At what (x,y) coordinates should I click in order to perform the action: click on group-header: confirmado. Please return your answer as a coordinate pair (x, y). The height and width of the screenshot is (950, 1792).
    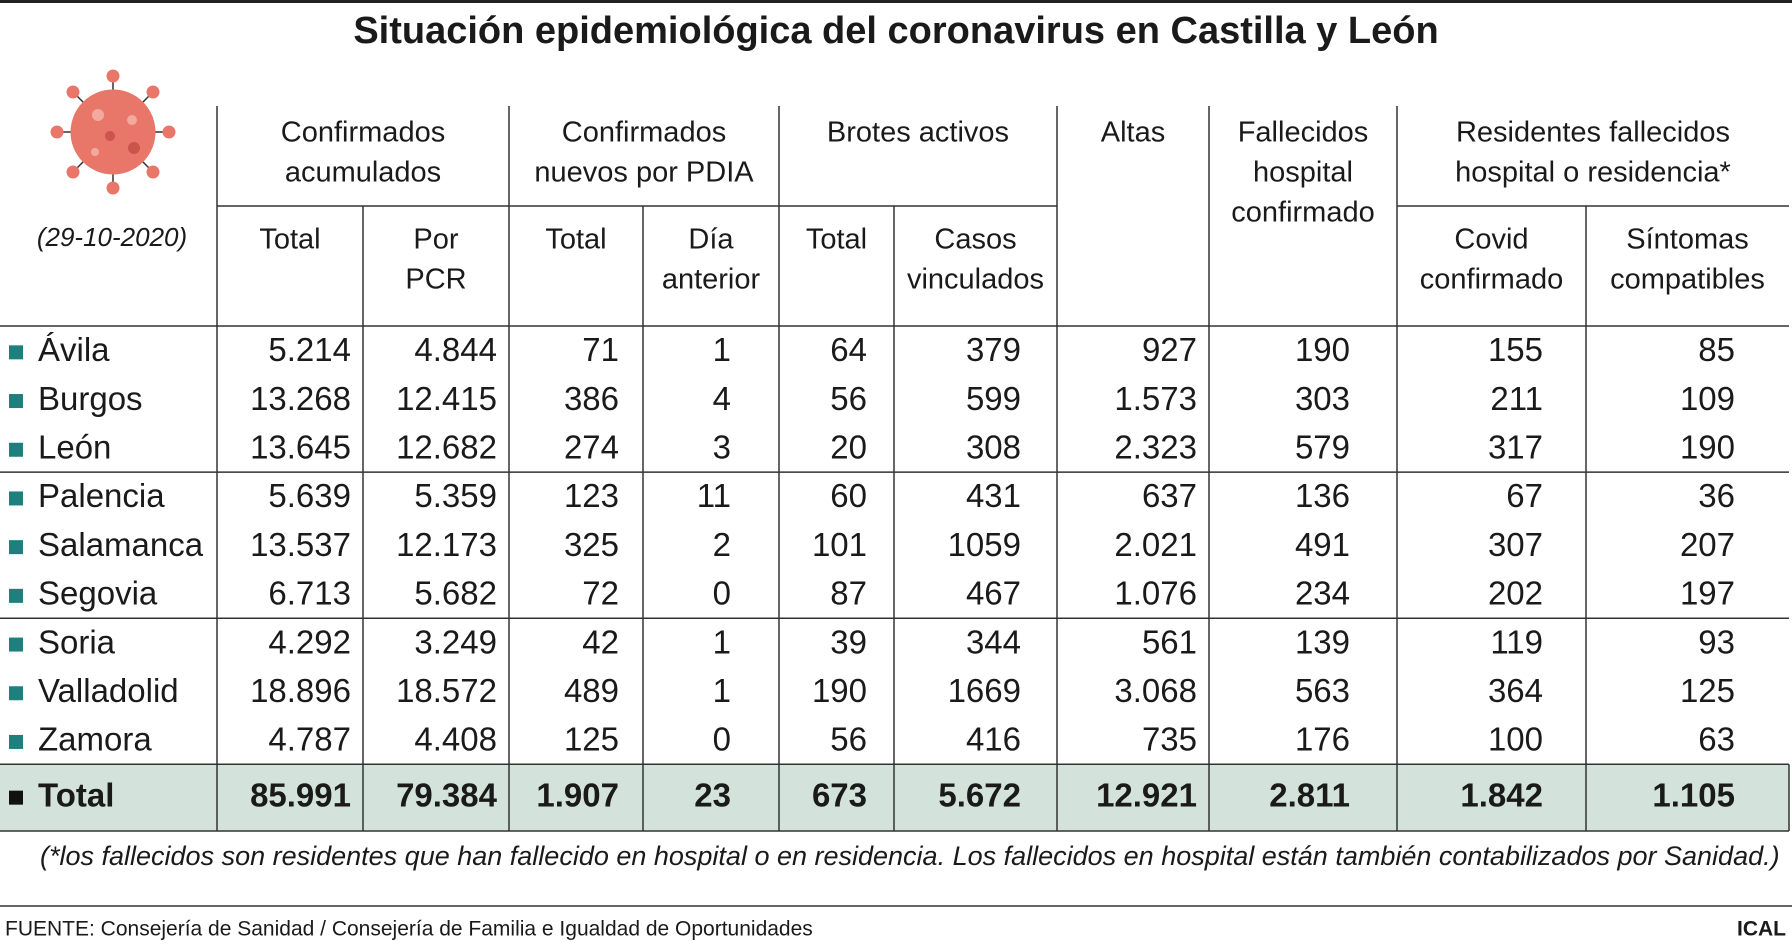
    Looking at the image, I should click on (1302, 213).